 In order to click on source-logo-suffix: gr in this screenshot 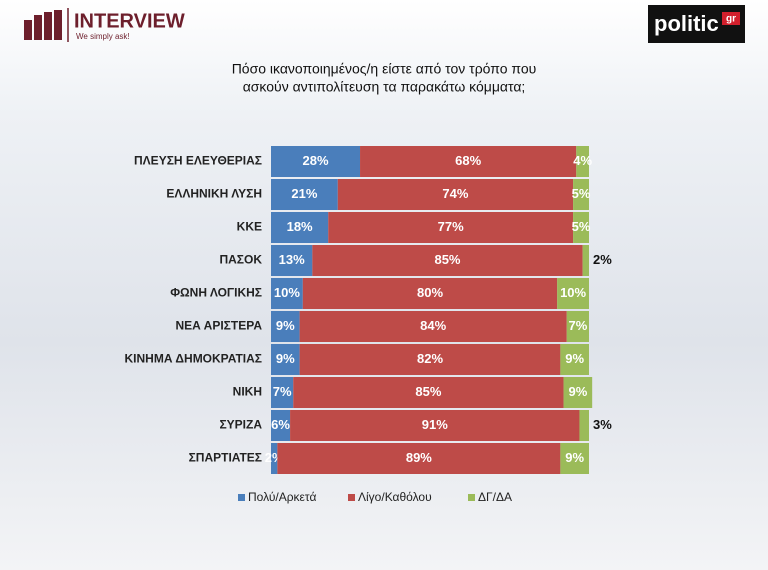, I will do `click(731, 19)`.